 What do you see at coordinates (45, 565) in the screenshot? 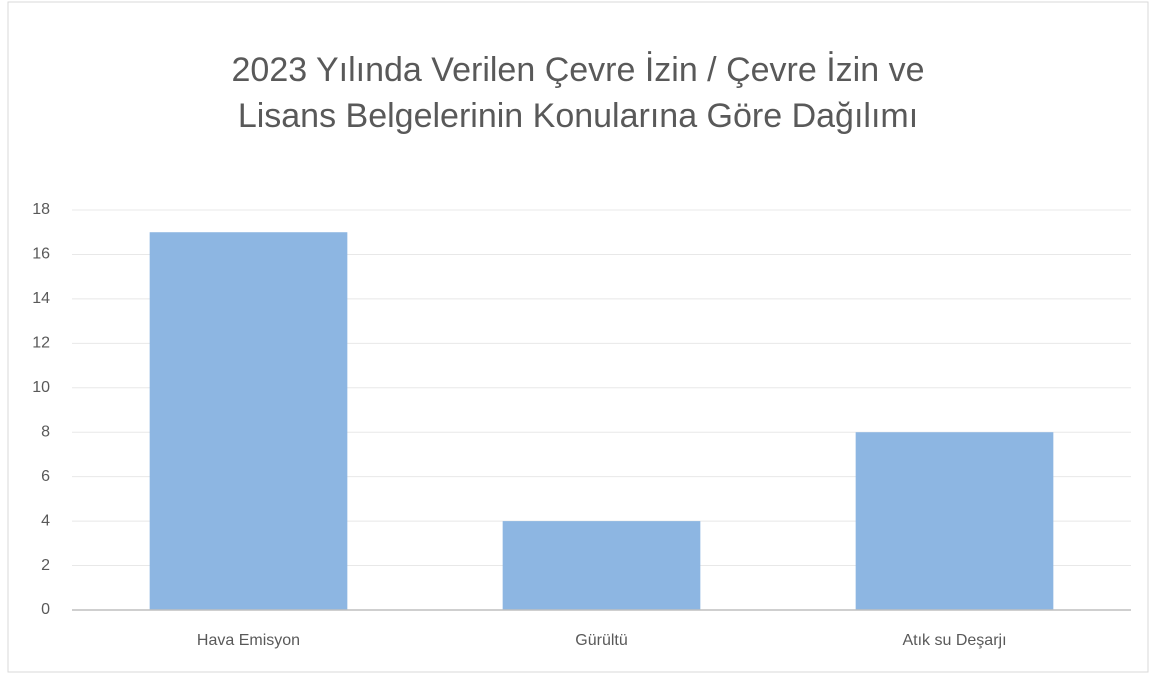
I see `y-tick-label: 2` at bounding box center [45, 565].